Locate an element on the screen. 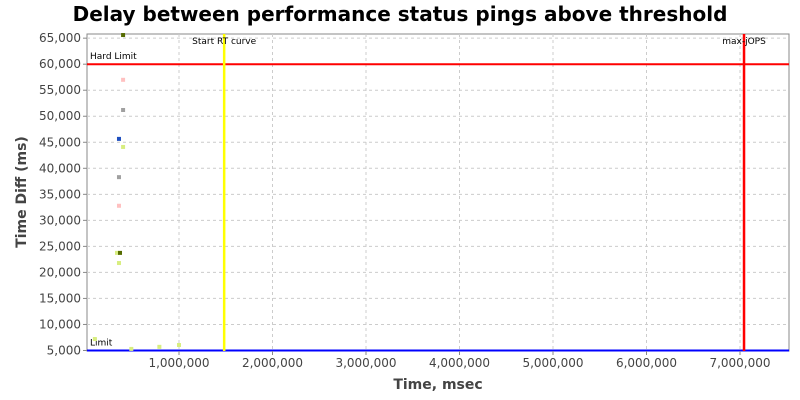 The height and width of the screenshot is (400, 800). x-tick-label: 3,000,000 is located at coordinates (365, 363).